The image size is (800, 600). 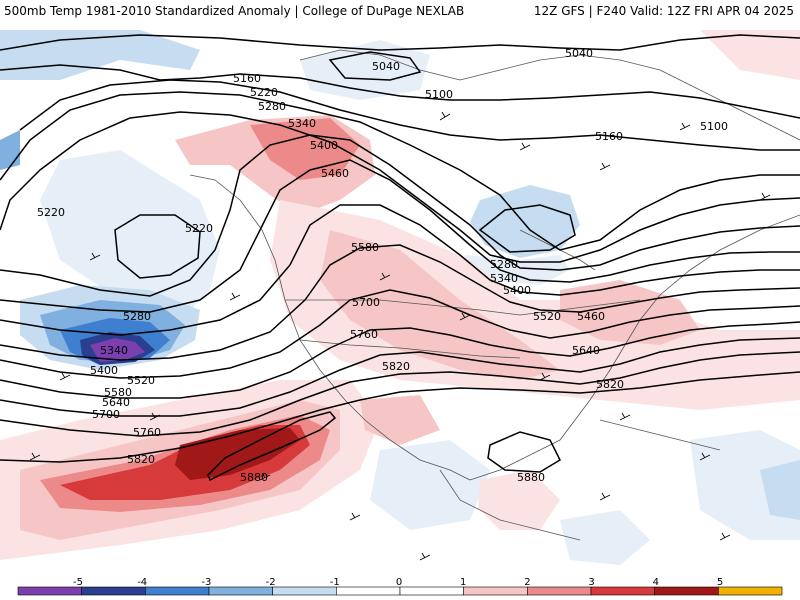 I want to click on colorbar-tick-label: -1, so click(x=335, y=582).